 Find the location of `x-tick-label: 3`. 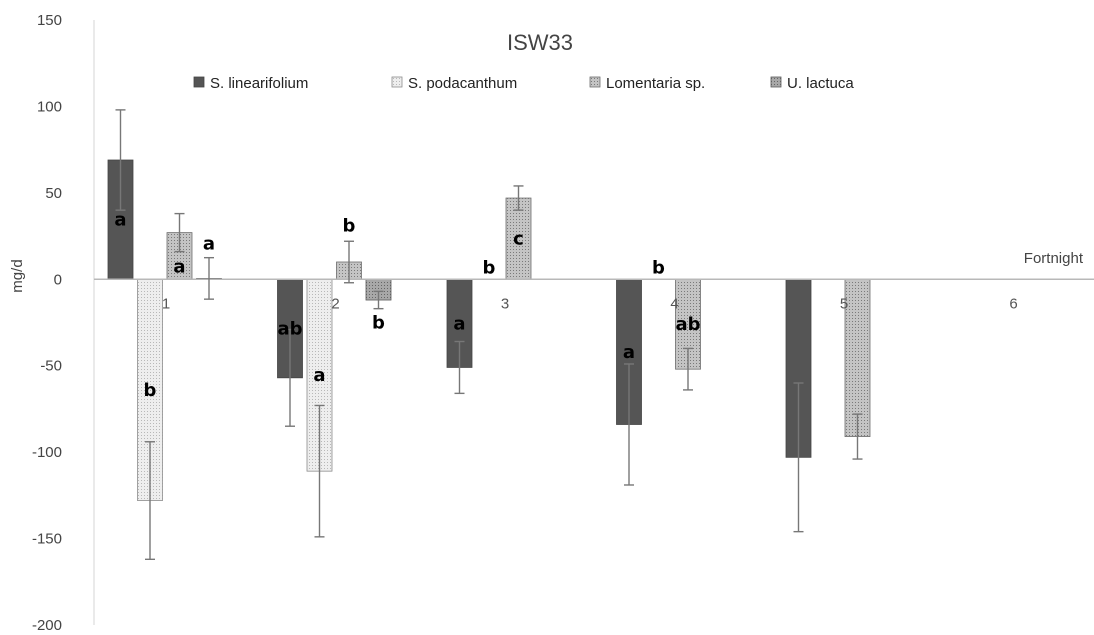

x-tick-label: 3 is located at coordinates (505, 303).